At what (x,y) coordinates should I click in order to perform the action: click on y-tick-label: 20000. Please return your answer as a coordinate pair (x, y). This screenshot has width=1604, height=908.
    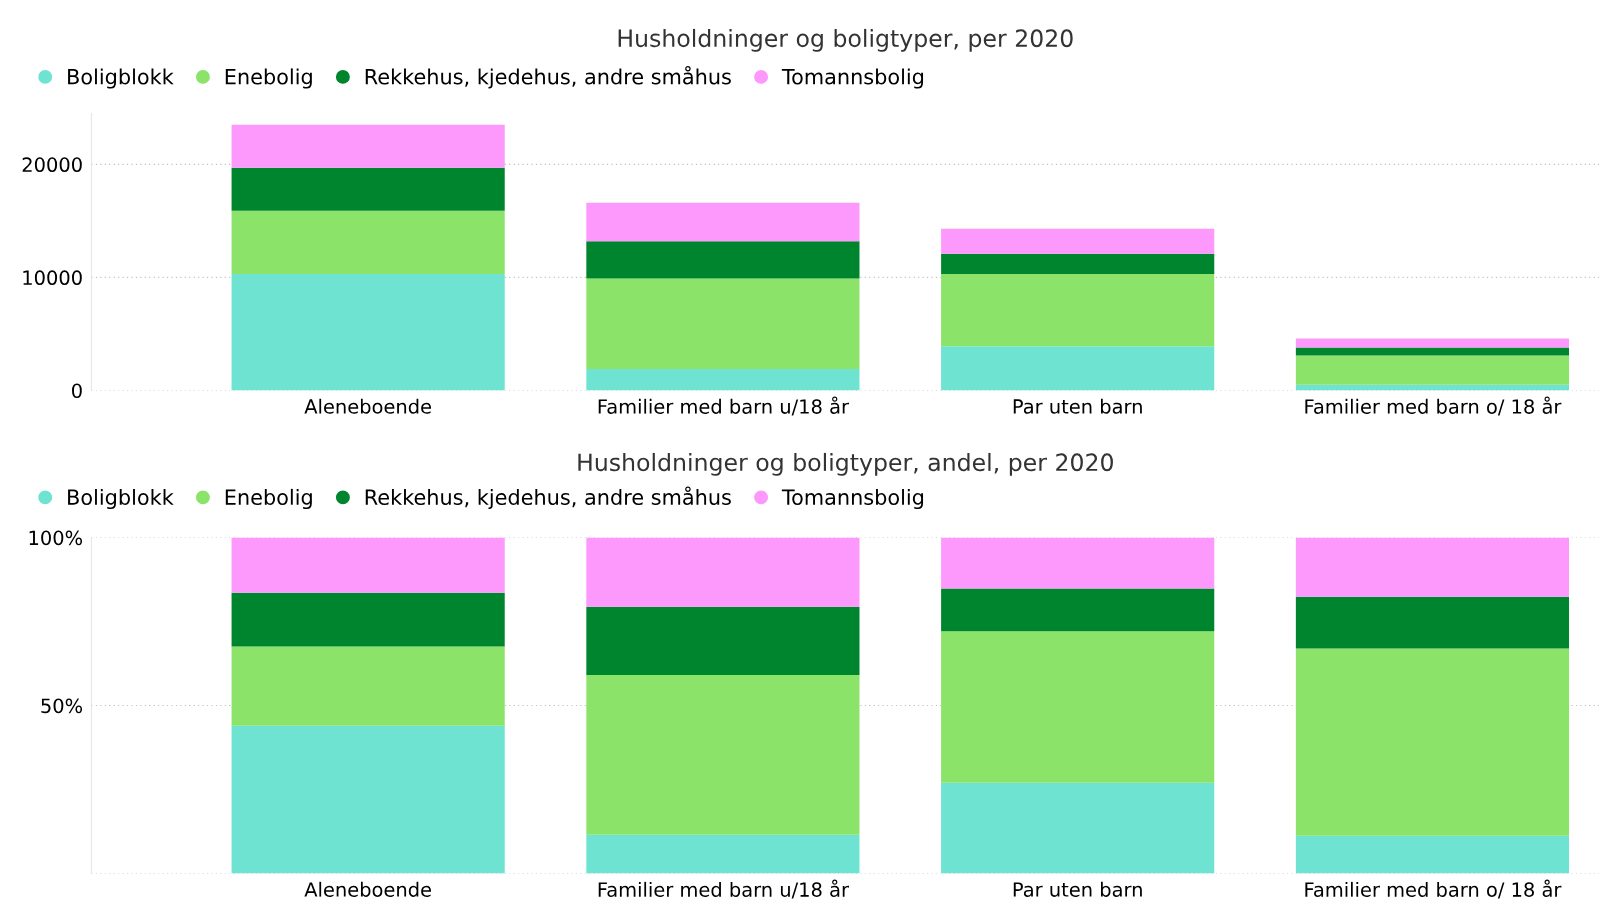
    Looking at the image, I should click on (52, 165).